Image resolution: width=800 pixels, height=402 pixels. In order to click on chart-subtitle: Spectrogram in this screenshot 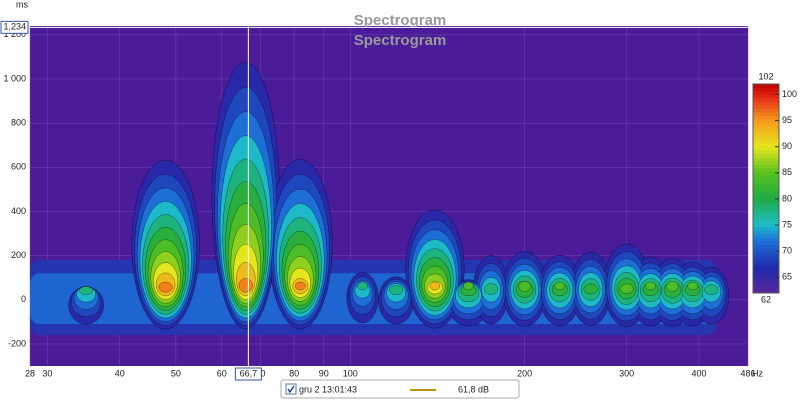, I will do `click(400, 40)`.